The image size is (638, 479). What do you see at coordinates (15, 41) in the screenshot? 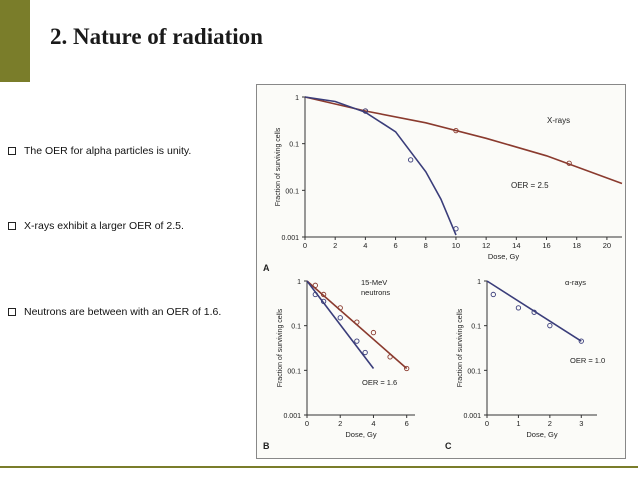
I see `title-accent-bar` at bounding box center [15, 41].